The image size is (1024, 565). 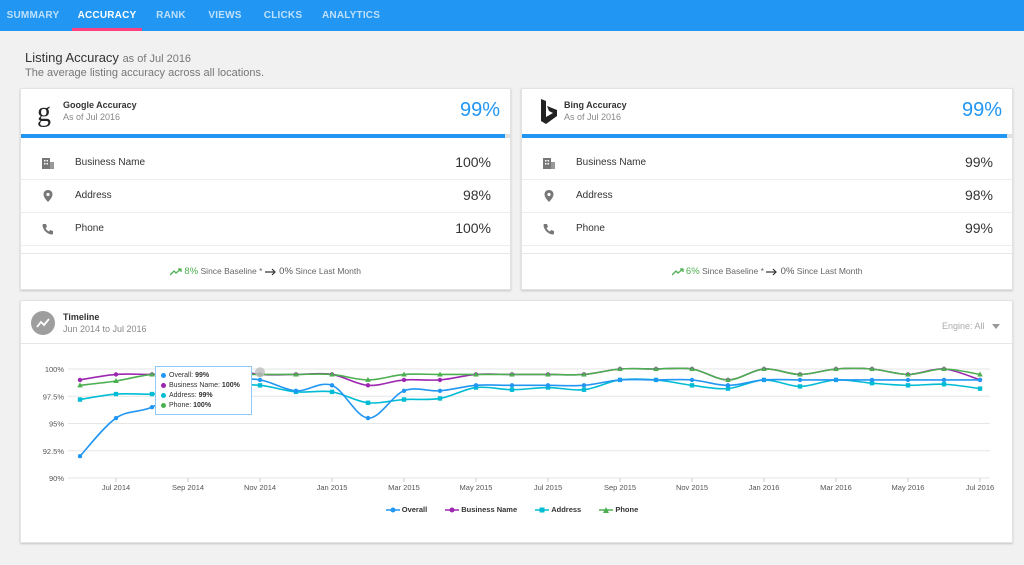 What do you see at coordinates (767, 163) in the screenshot?
I see `list-item: Business Name 99%` at bounding box center [767, 163].